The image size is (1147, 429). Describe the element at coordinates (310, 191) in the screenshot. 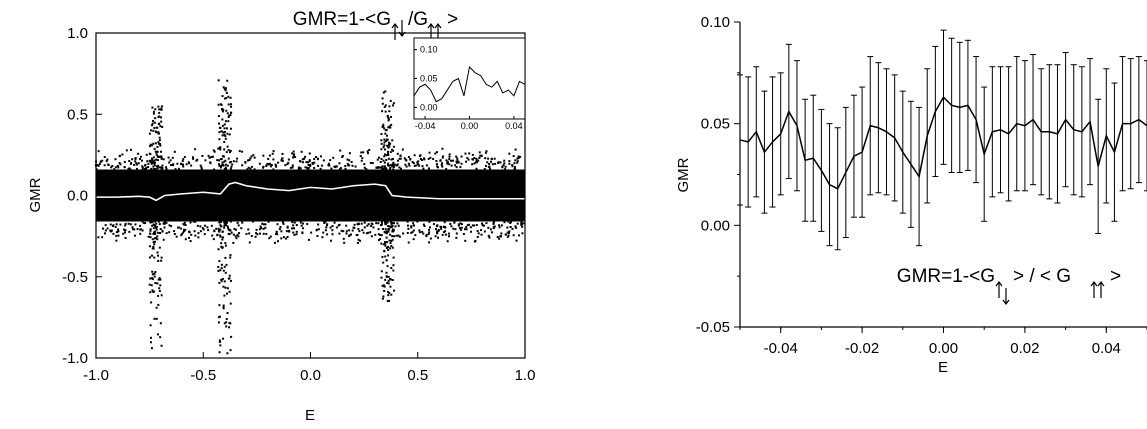

I see `average-curve-group` at that location.